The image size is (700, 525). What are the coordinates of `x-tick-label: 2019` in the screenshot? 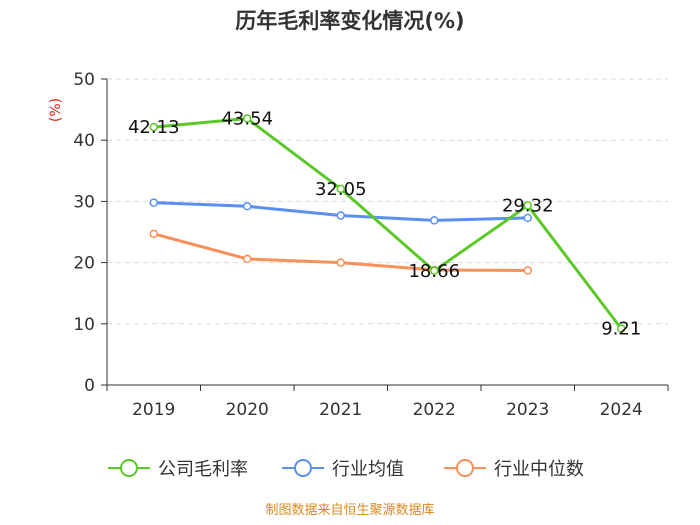 It's located at (153, 410).